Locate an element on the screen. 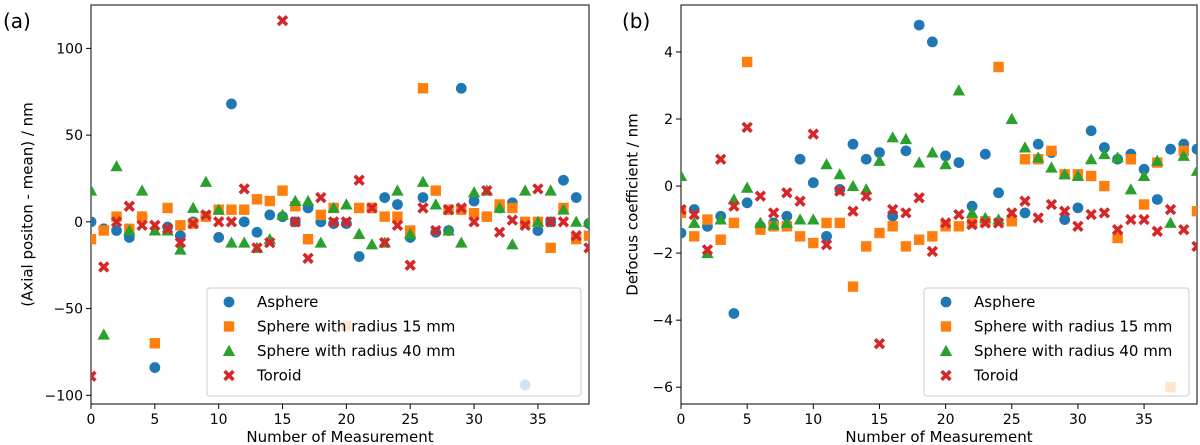  legend-box is located at coordinates (1056, 342).